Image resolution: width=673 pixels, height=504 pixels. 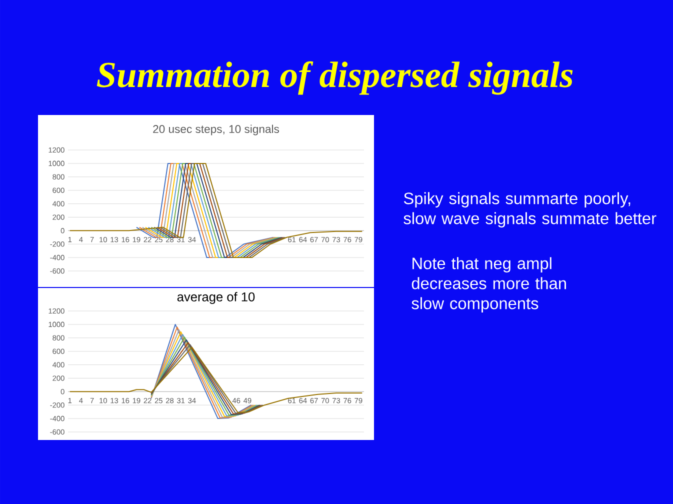 What do you see at coordinates (489, 284) in the screenshot?
I see `text: Note that neg ampl decreases more than slow components` at bounding box center [489, 284].